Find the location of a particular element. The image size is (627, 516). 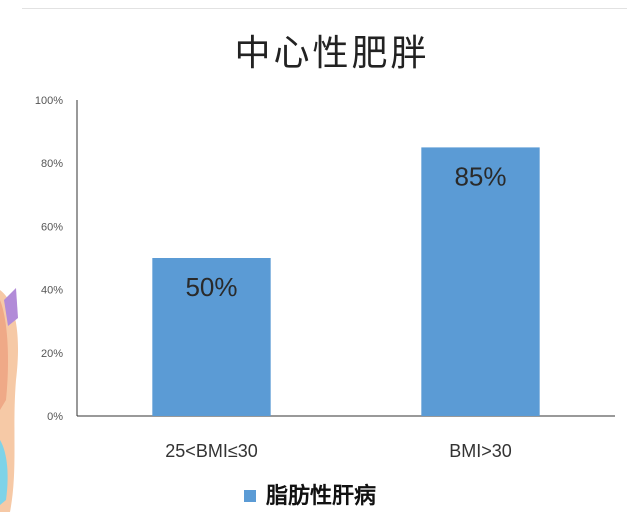

x-category-label: BMI>30 is located at coordinates (480, 451).